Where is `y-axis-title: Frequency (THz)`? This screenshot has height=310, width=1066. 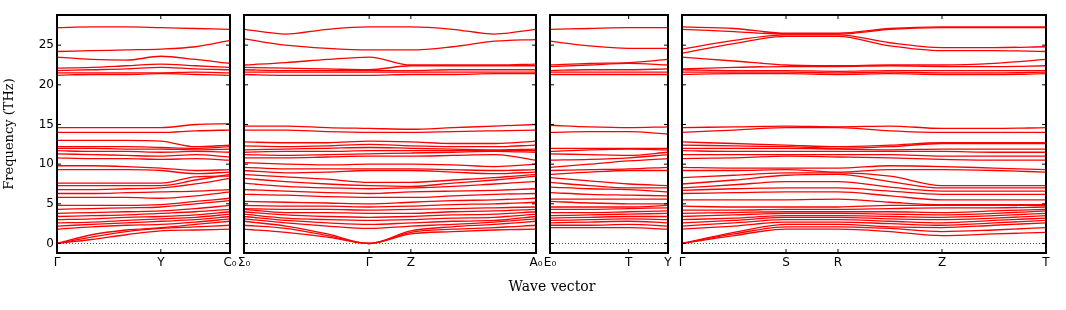
y-axis-title: Frequency (THz) is located at coordinates (9, 134).